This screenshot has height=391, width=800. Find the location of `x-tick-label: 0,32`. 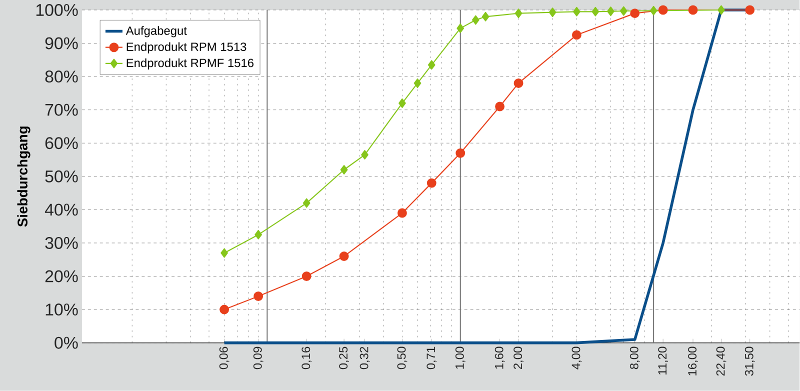

x-tick-label: 0,32 is located at coordinates (365, 358).